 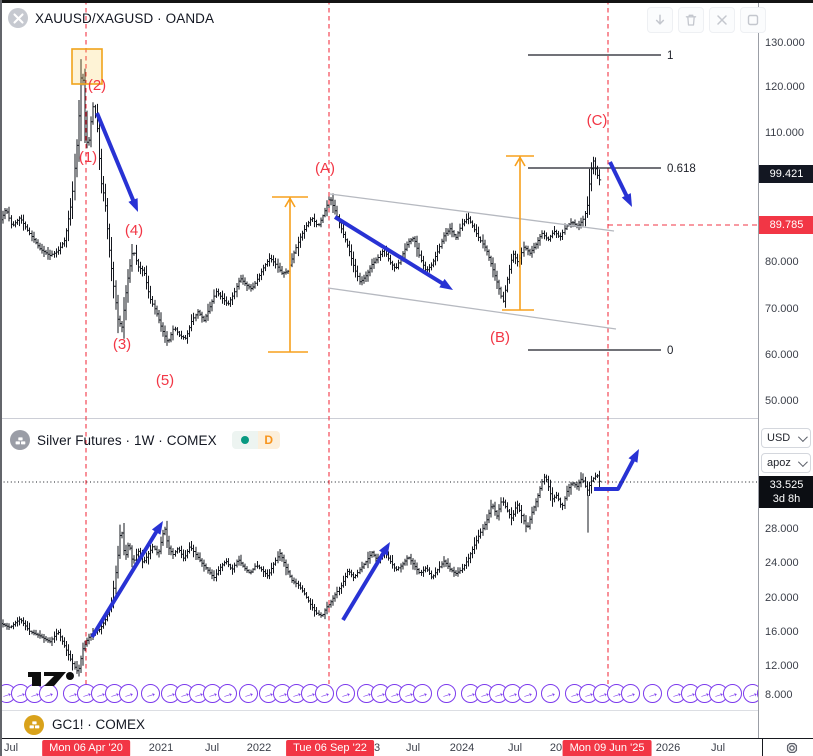 I want to click on gold-circle-icon, so click(x=34, y=724).